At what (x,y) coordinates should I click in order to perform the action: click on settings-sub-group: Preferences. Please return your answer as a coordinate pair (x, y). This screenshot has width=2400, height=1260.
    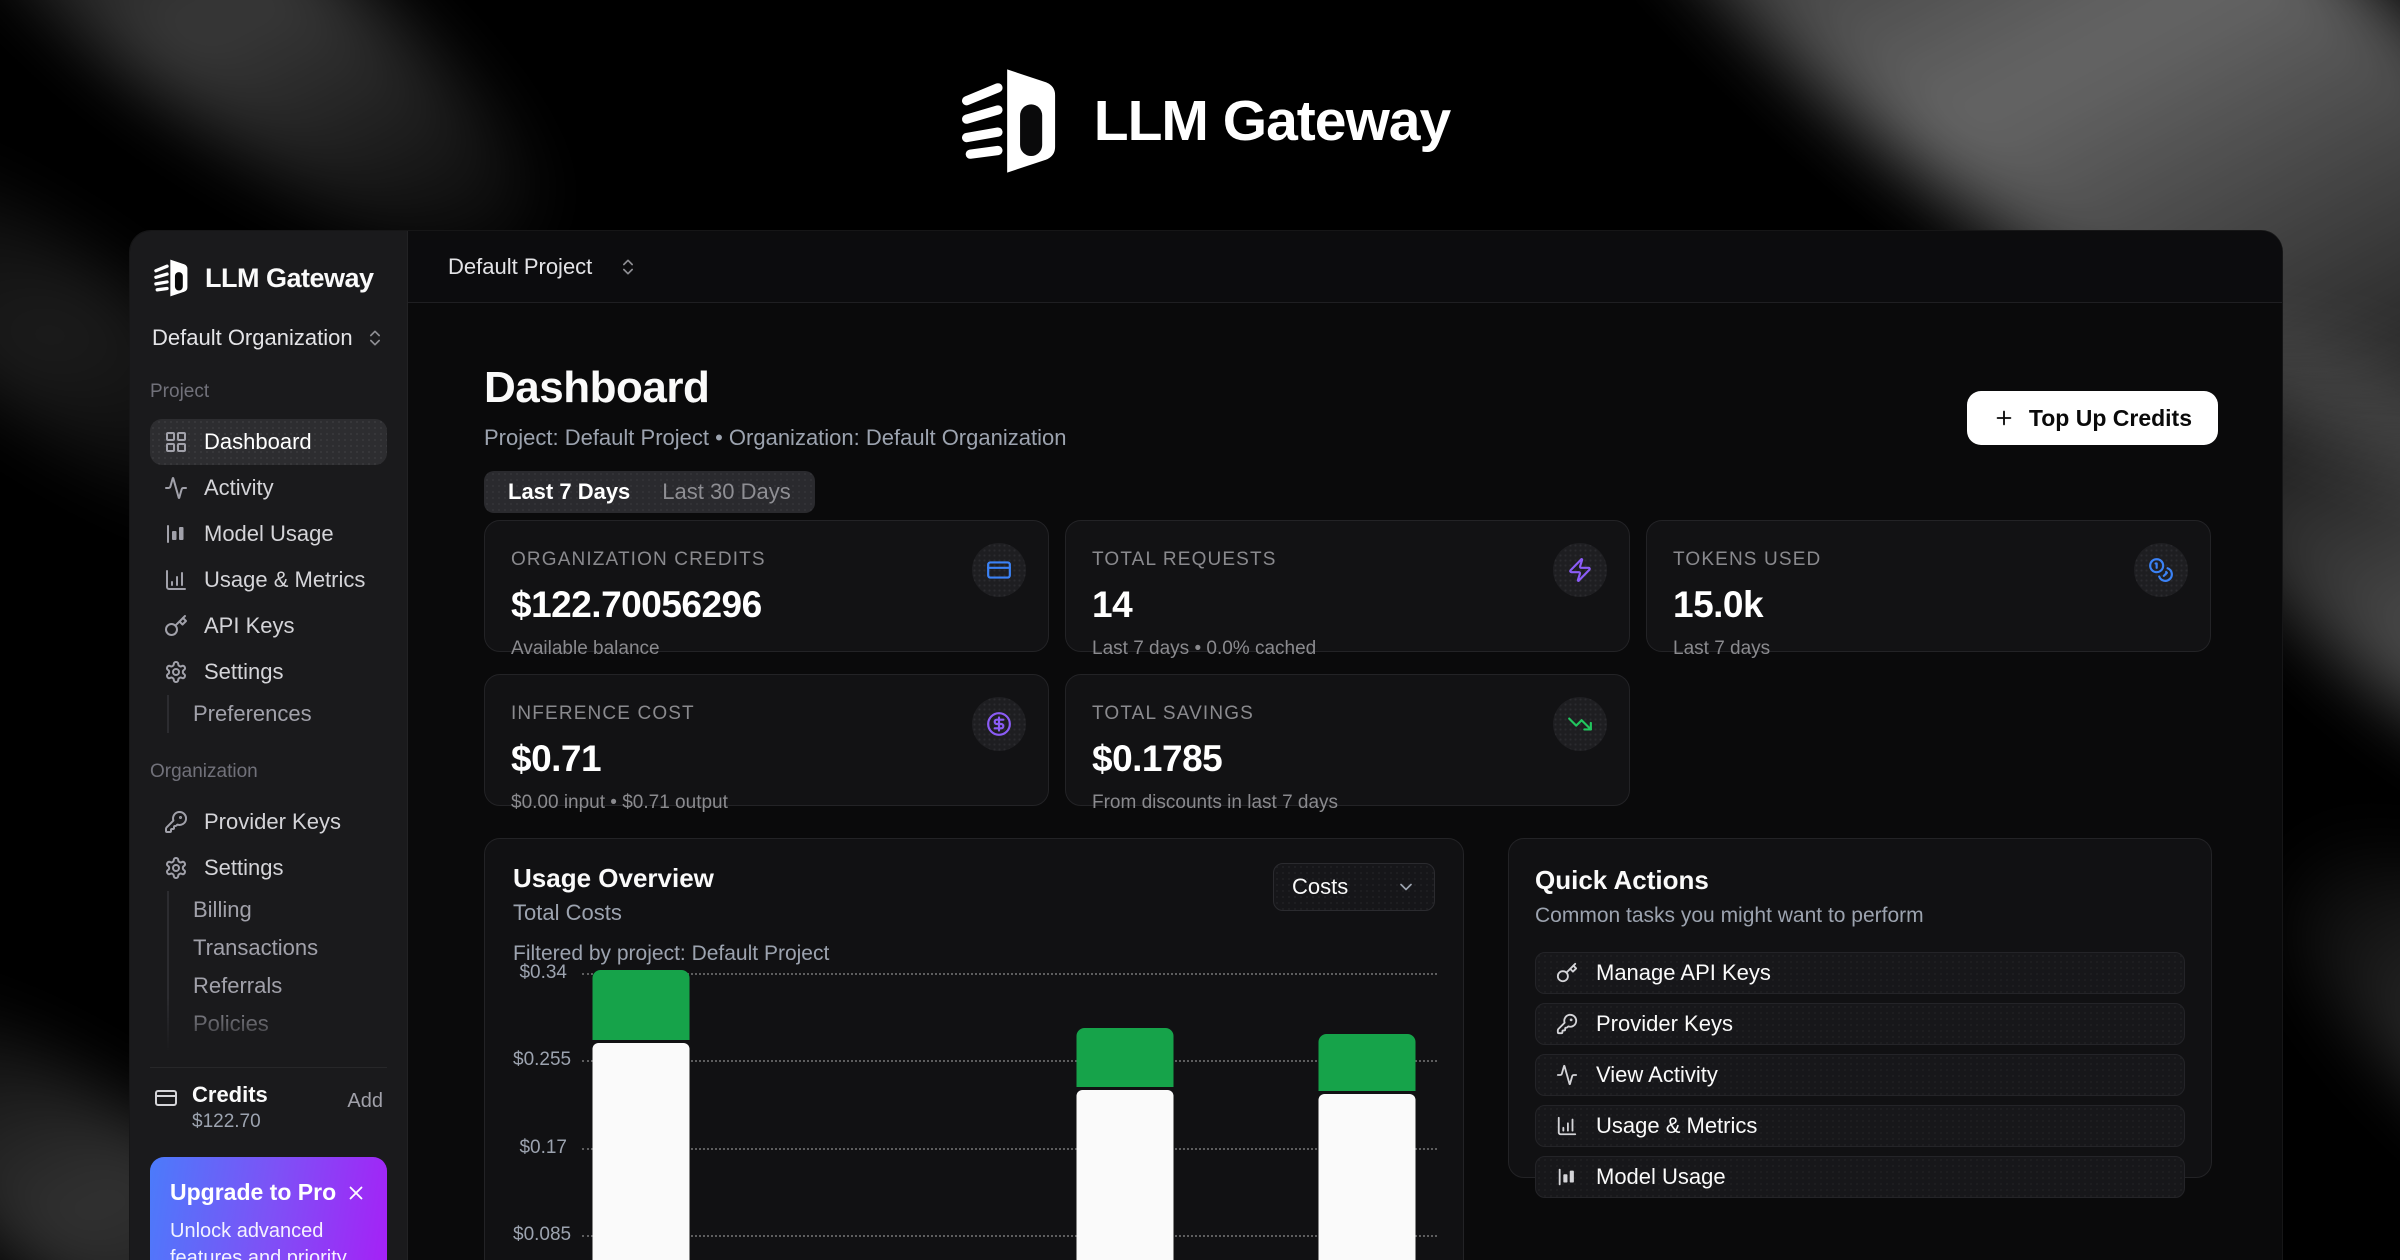
    Looking at the image, I should click on (277, 714).